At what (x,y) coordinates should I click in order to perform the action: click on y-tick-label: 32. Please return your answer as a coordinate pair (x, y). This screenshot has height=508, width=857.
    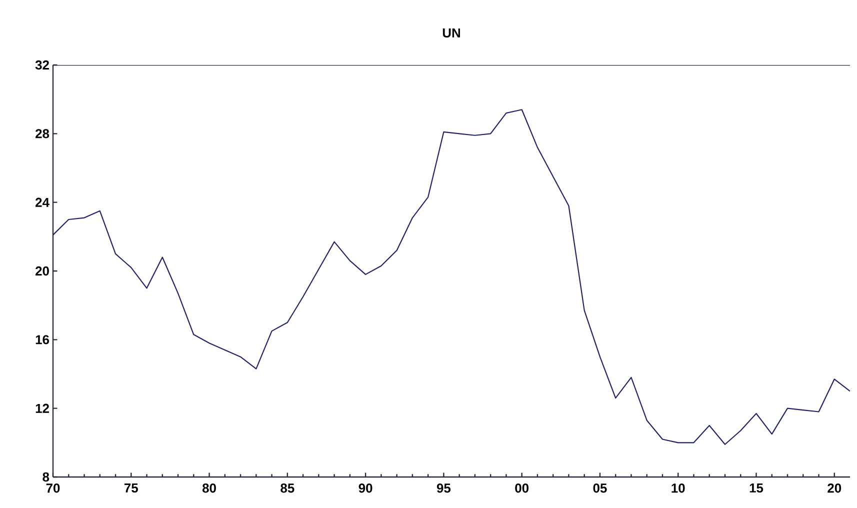
    Looking at the image, I should click on (42, 65).